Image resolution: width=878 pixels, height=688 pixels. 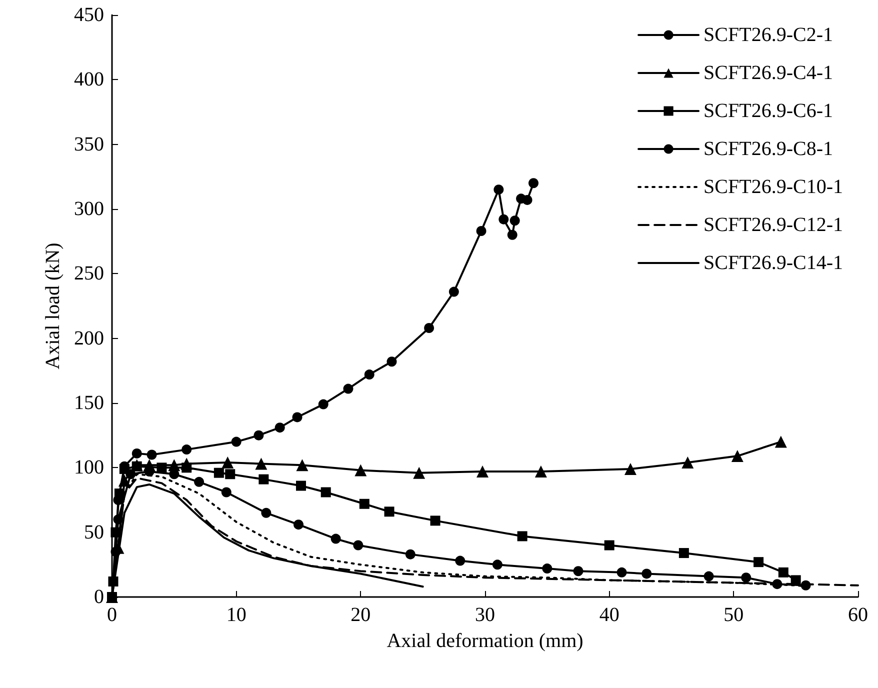 I want to click on y-tick-label: 0, so click(x=99, y=597).